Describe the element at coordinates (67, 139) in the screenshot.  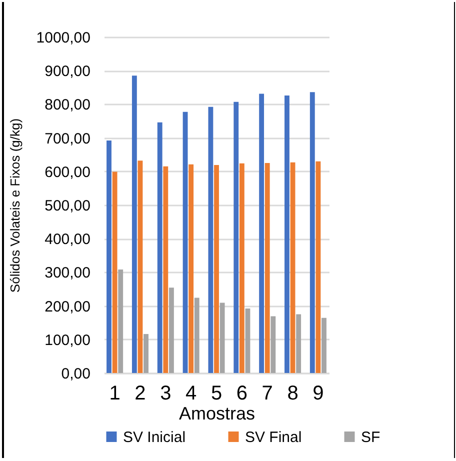
I see `y-tick-label: 700,00` at that location.